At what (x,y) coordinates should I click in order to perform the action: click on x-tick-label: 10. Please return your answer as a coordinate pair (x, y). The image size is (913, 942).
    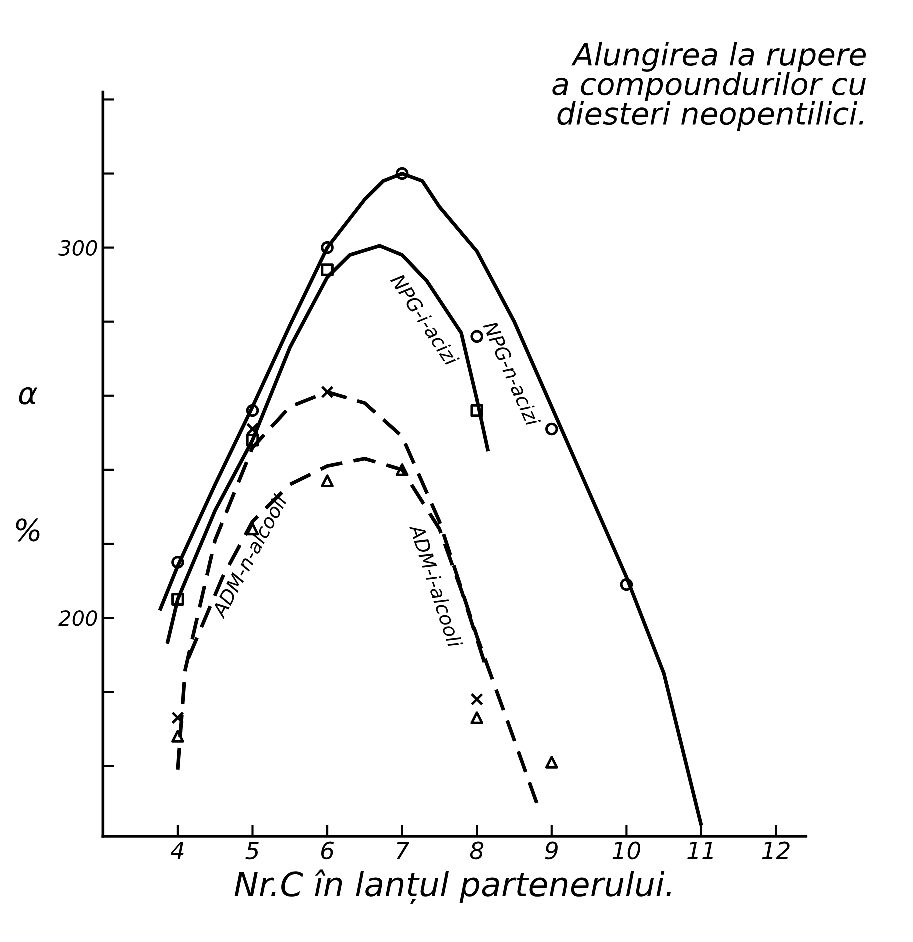
    Looking at the image, I should click on (626, 851).